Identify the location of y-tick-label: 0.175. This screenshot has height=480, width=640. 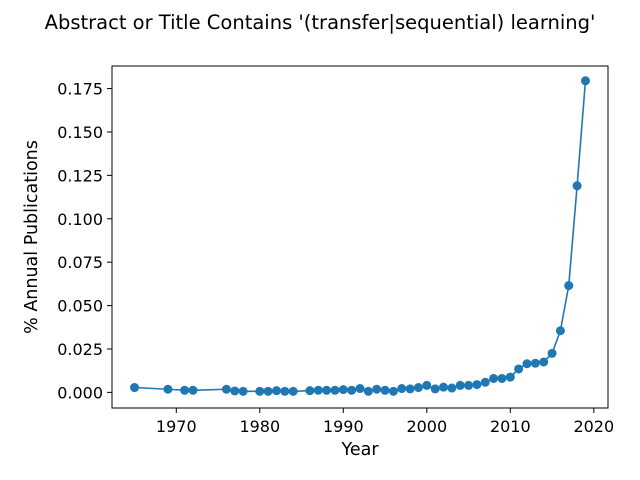
(80, 89).